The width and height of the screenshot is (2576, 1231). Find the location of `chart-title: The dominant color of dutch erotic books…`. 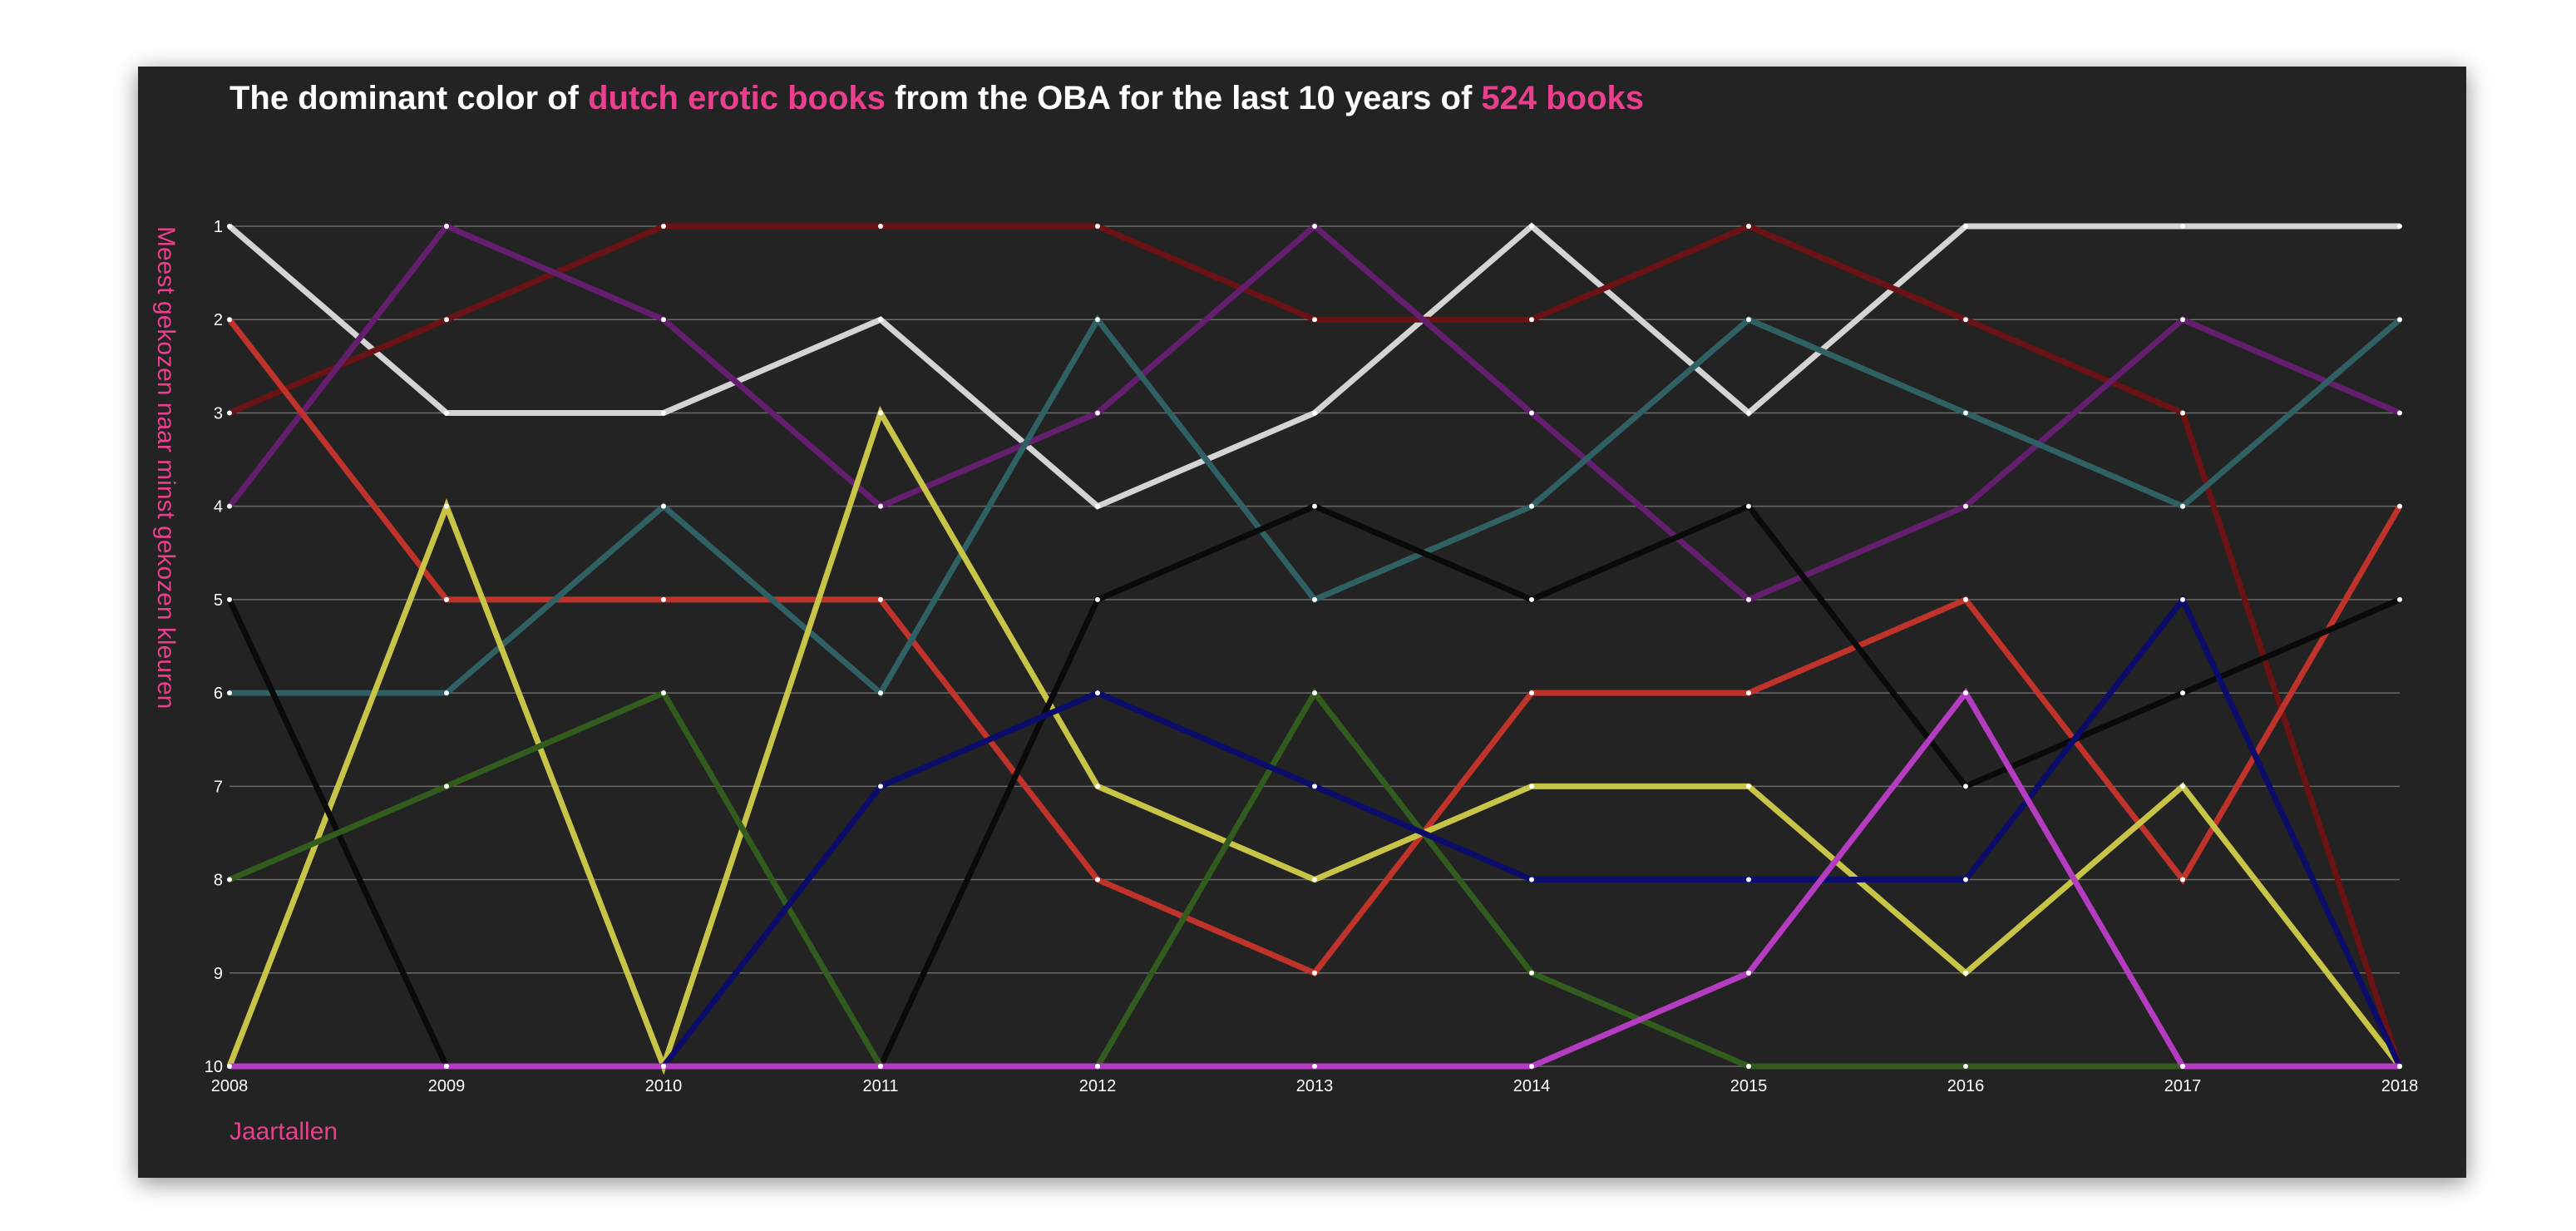

chart-title: The dominant color of dutch erotic books… is located at coordinates (937, 99).